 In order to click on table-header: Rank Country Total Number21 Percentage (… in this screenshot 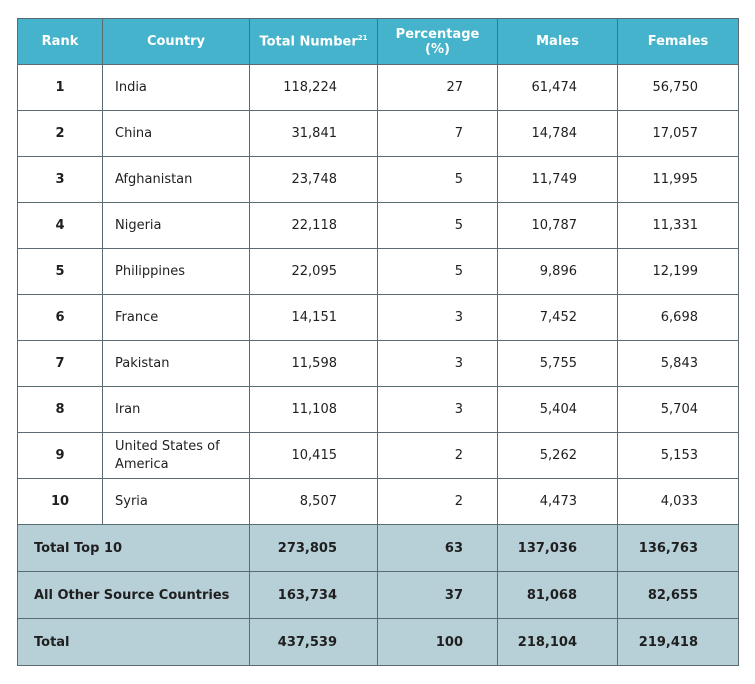, I will do `click(378, 41)`.